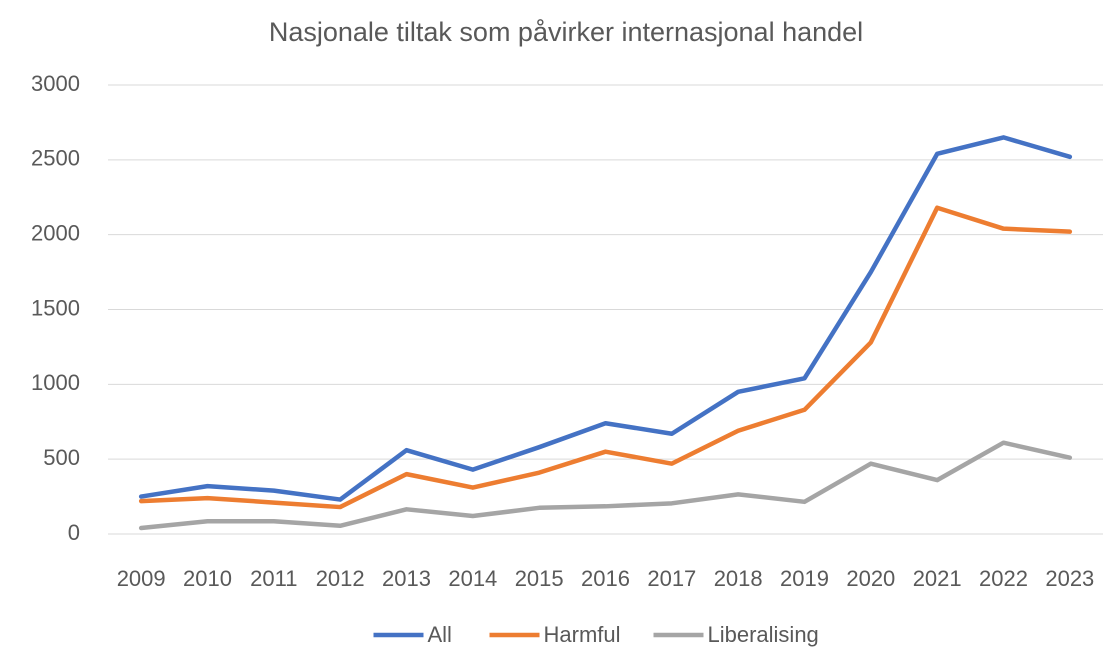 The width and height of the screenshot is (1104, 652). What do you see at coordinates (55, 232) in the screenshot?
I see `y-tick-label: 2000` at bounding box center [55, 232].